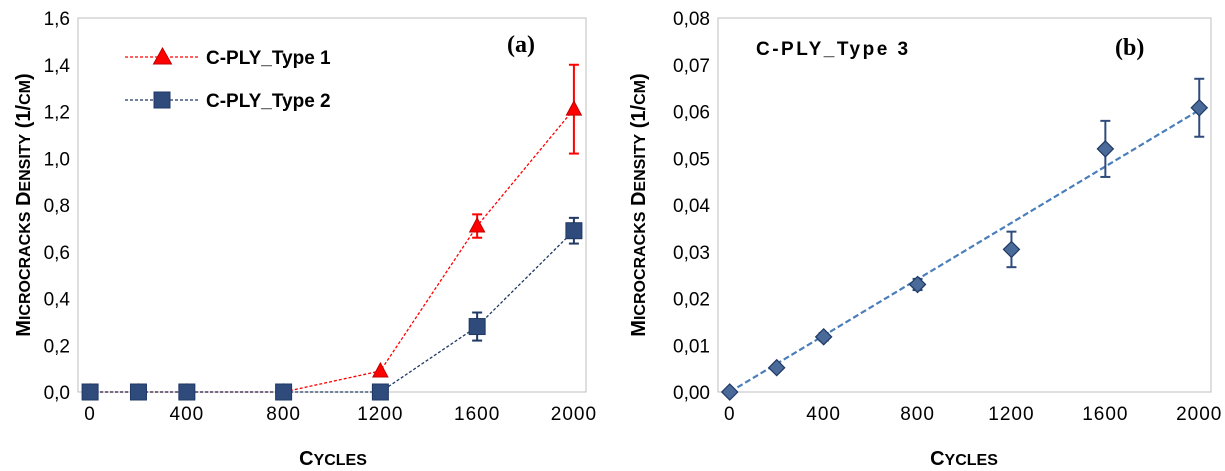 The height and width of the screenshot is (471, 1225). Describe the element at coordinates (691, 346) in the screenshot. I see `chart-b-y-tick-label: 0,01` at that location.